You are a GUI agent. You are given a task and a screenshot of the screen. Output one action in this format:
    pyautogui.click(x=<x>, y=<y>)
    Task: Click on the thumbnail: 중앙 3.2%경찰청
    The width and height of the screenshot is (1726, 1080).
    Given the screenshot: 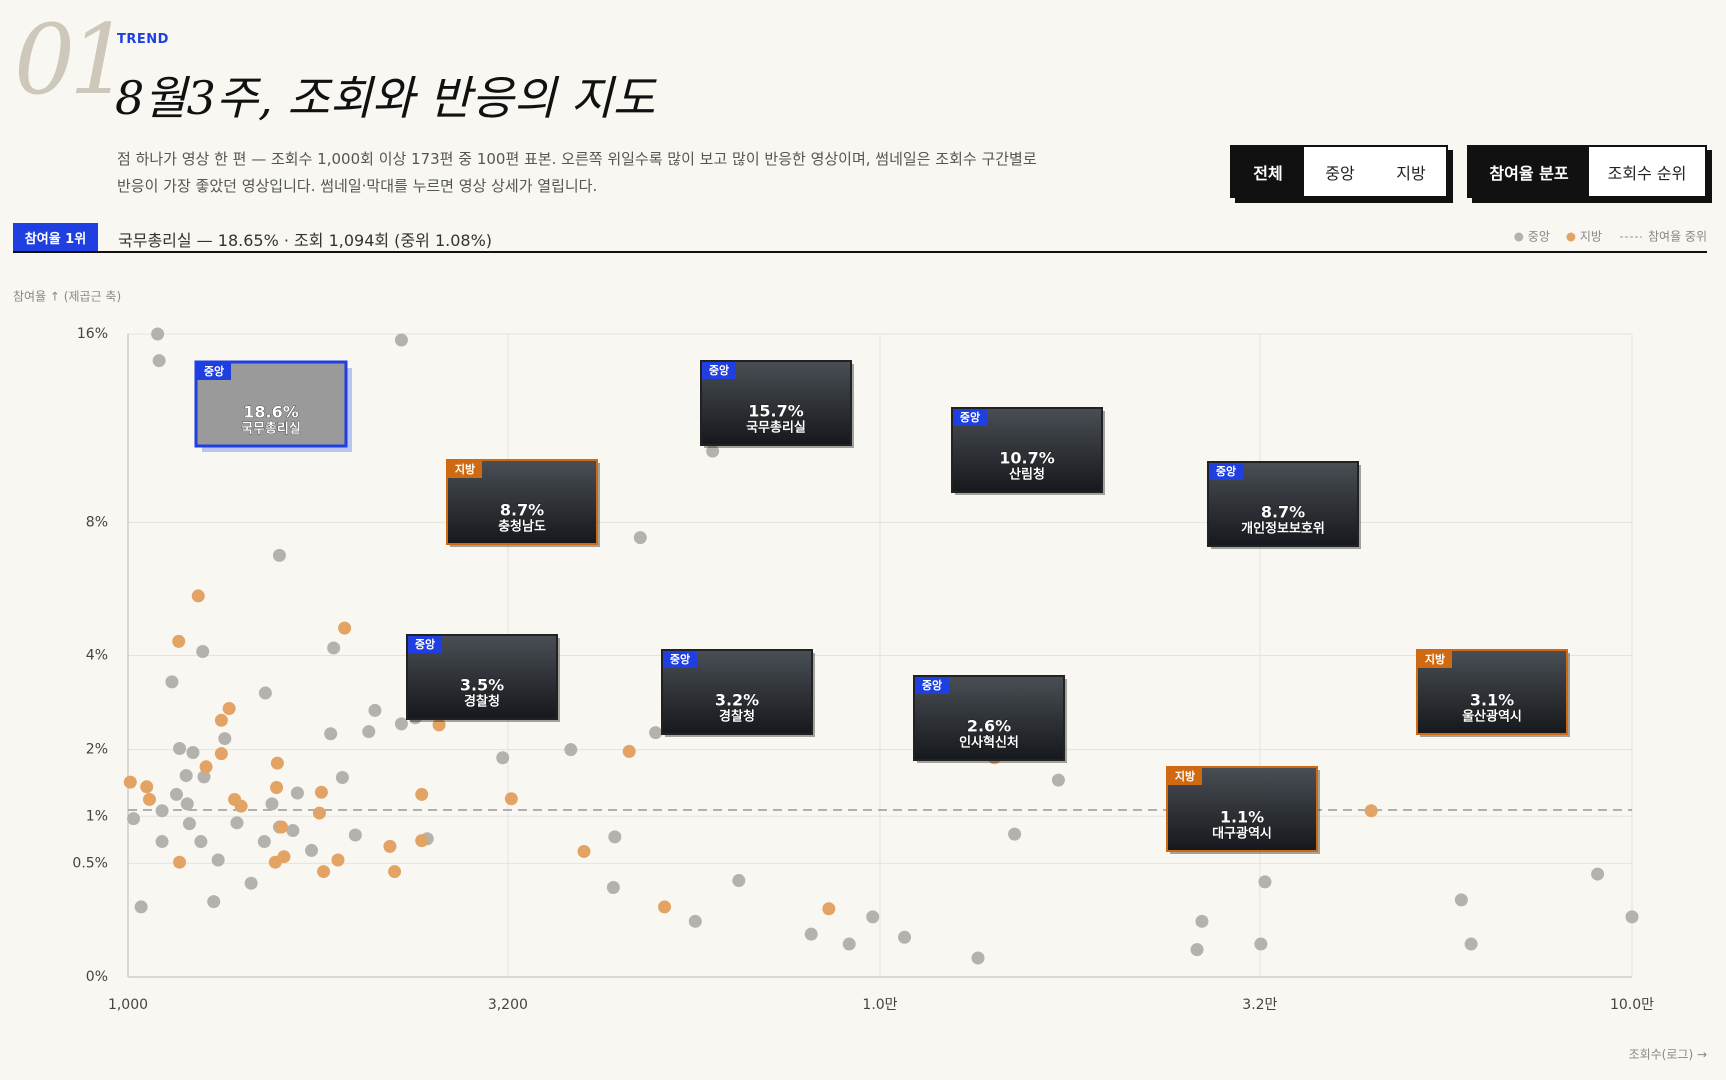 What is the action you would take?
    pyautogui.click(x=738, y=693)
    